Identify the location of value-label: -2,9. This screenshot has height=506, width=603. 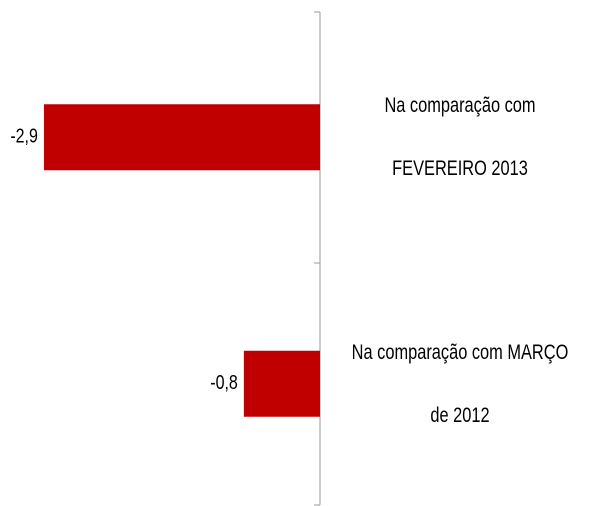
(24, 136).